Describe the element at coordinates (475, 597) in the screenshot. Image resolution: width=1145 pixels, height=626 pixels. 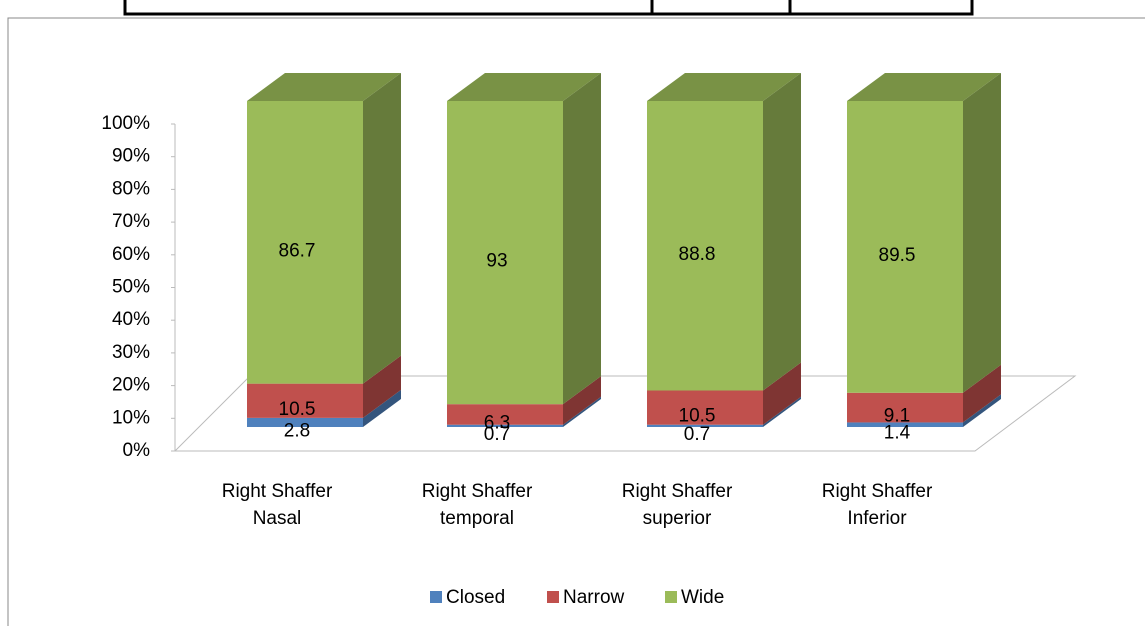
I see `legend-label: Closed` at that location.